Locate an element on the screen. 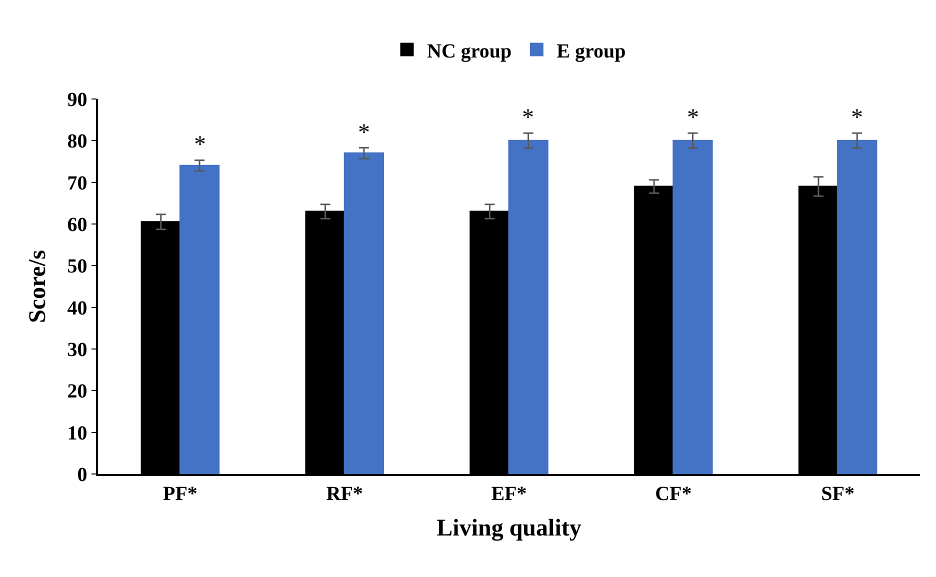 Image resolution: width=936 pixels, height=577 pixels. y-tick-label: 50 is located at coordinates (77, 267).